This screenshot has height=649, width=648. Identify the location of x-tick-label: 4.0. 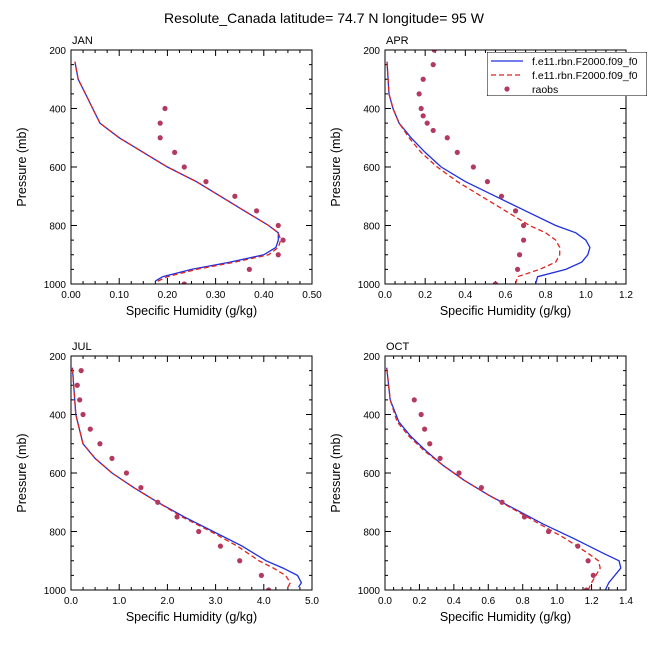
(264, 601).